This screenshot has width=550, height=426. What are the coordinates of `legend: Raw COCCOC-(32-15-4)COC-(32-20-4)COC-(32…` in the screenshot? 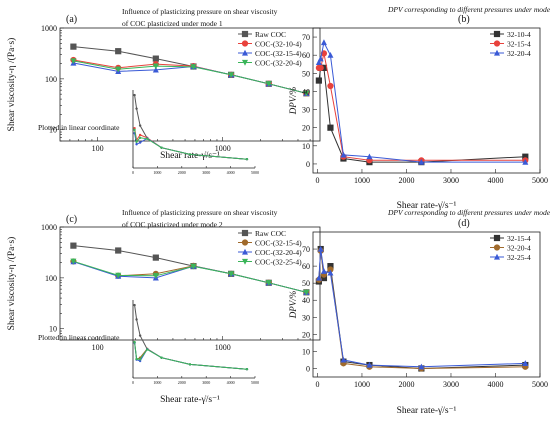 It's located at (270, 248).